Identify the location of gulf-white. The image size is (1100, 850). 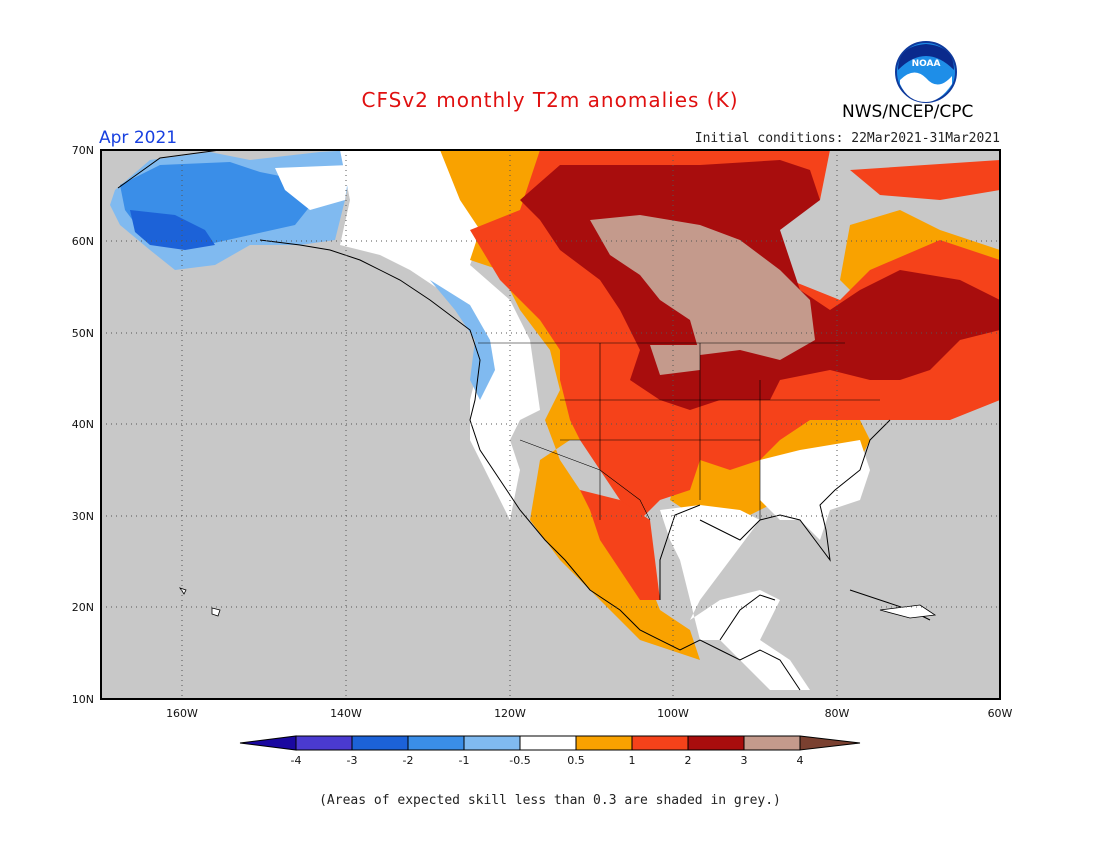
(735, 597).